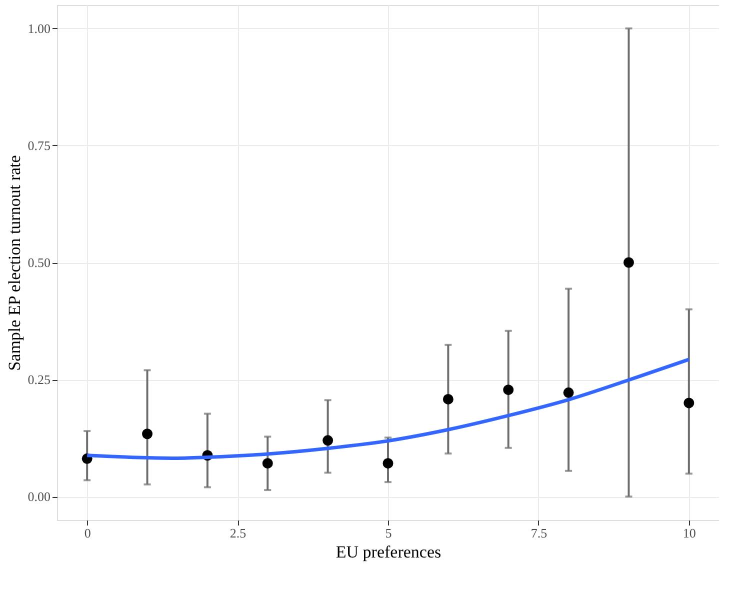 The height and width of the screenshot is (607, 755). I want to click on x-tick-label: 7.5, so click(539, 533).